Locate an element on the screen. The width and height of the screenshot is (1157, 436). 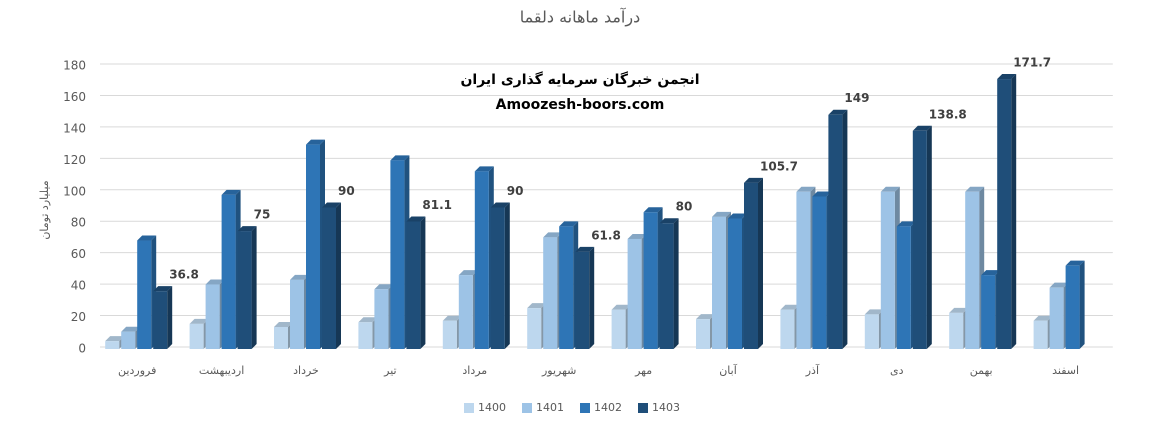
data-label: 149 is located at coordinates (856, 98).